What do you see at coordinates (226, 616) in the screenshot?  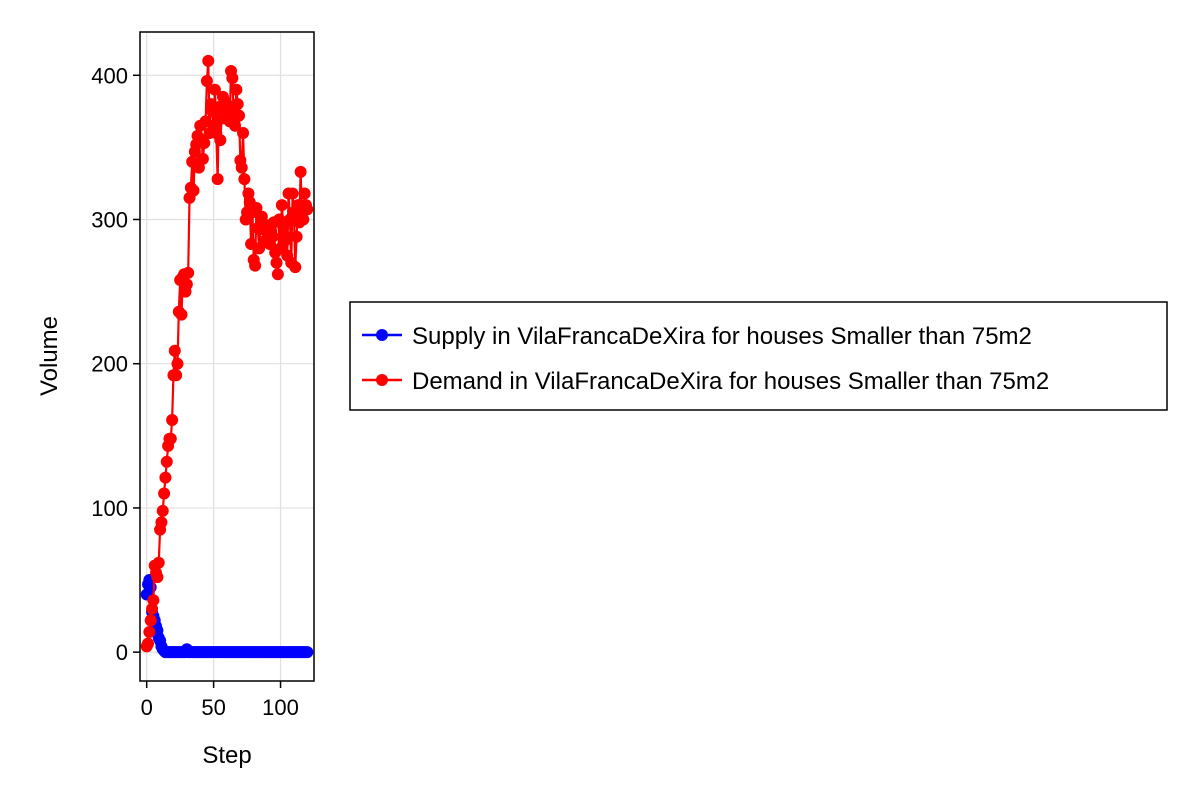 I see `series-line-supply` at bounding box center [226, 616].